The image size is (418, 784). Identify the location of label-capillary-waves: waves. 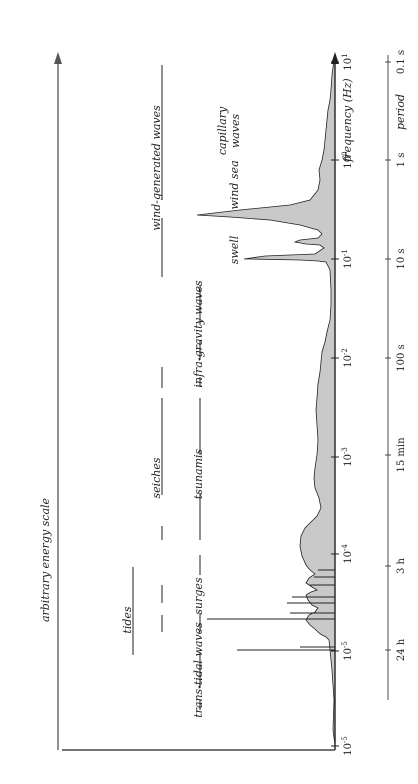
(235, 130).